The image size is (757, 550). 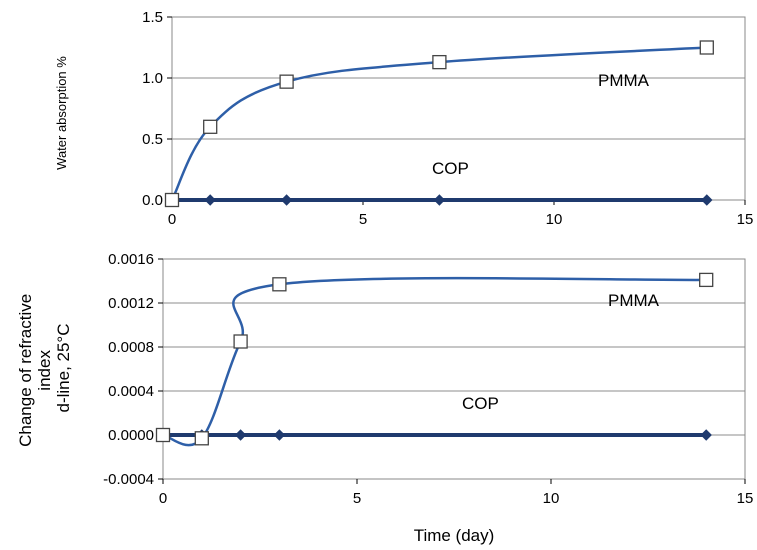 I want to click on y-axis-label-line: index, so click(x=44, y=370).